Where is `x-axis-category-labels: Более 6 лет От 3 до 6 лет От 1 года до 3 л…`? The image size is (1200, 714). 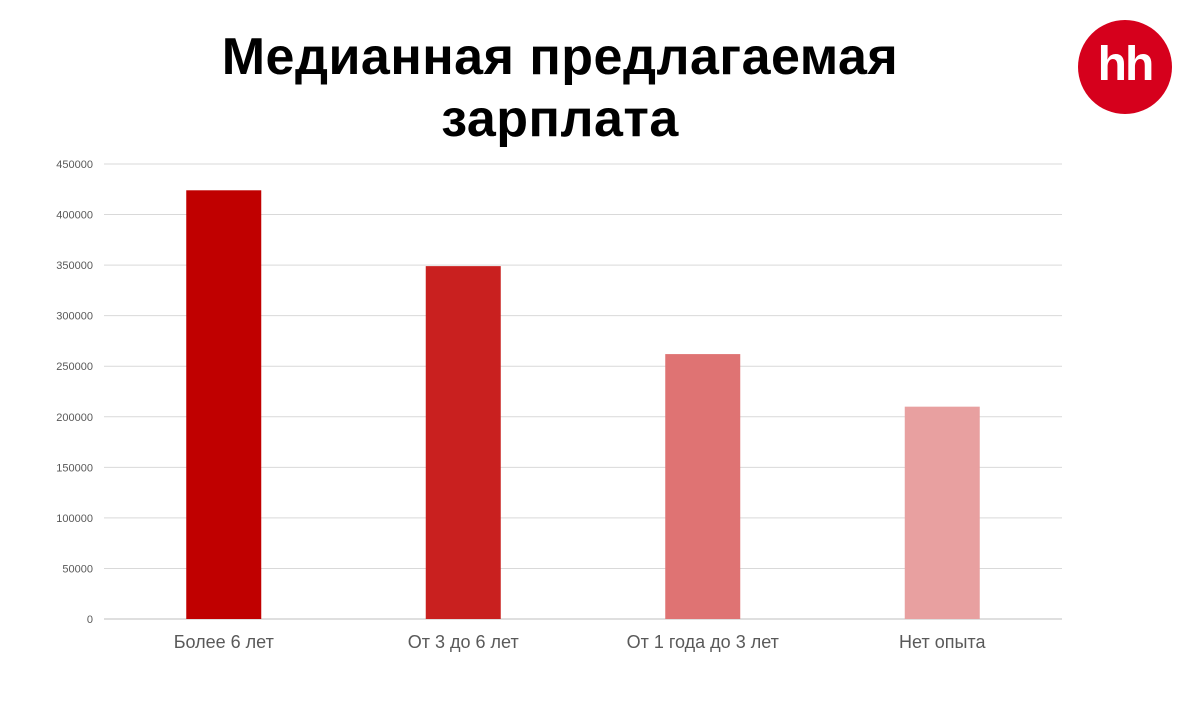 x-axis-category-labels: Более 6 лет От 3 до 6 лет От 1 года до 3 л… is located at coordinates (580, 642).